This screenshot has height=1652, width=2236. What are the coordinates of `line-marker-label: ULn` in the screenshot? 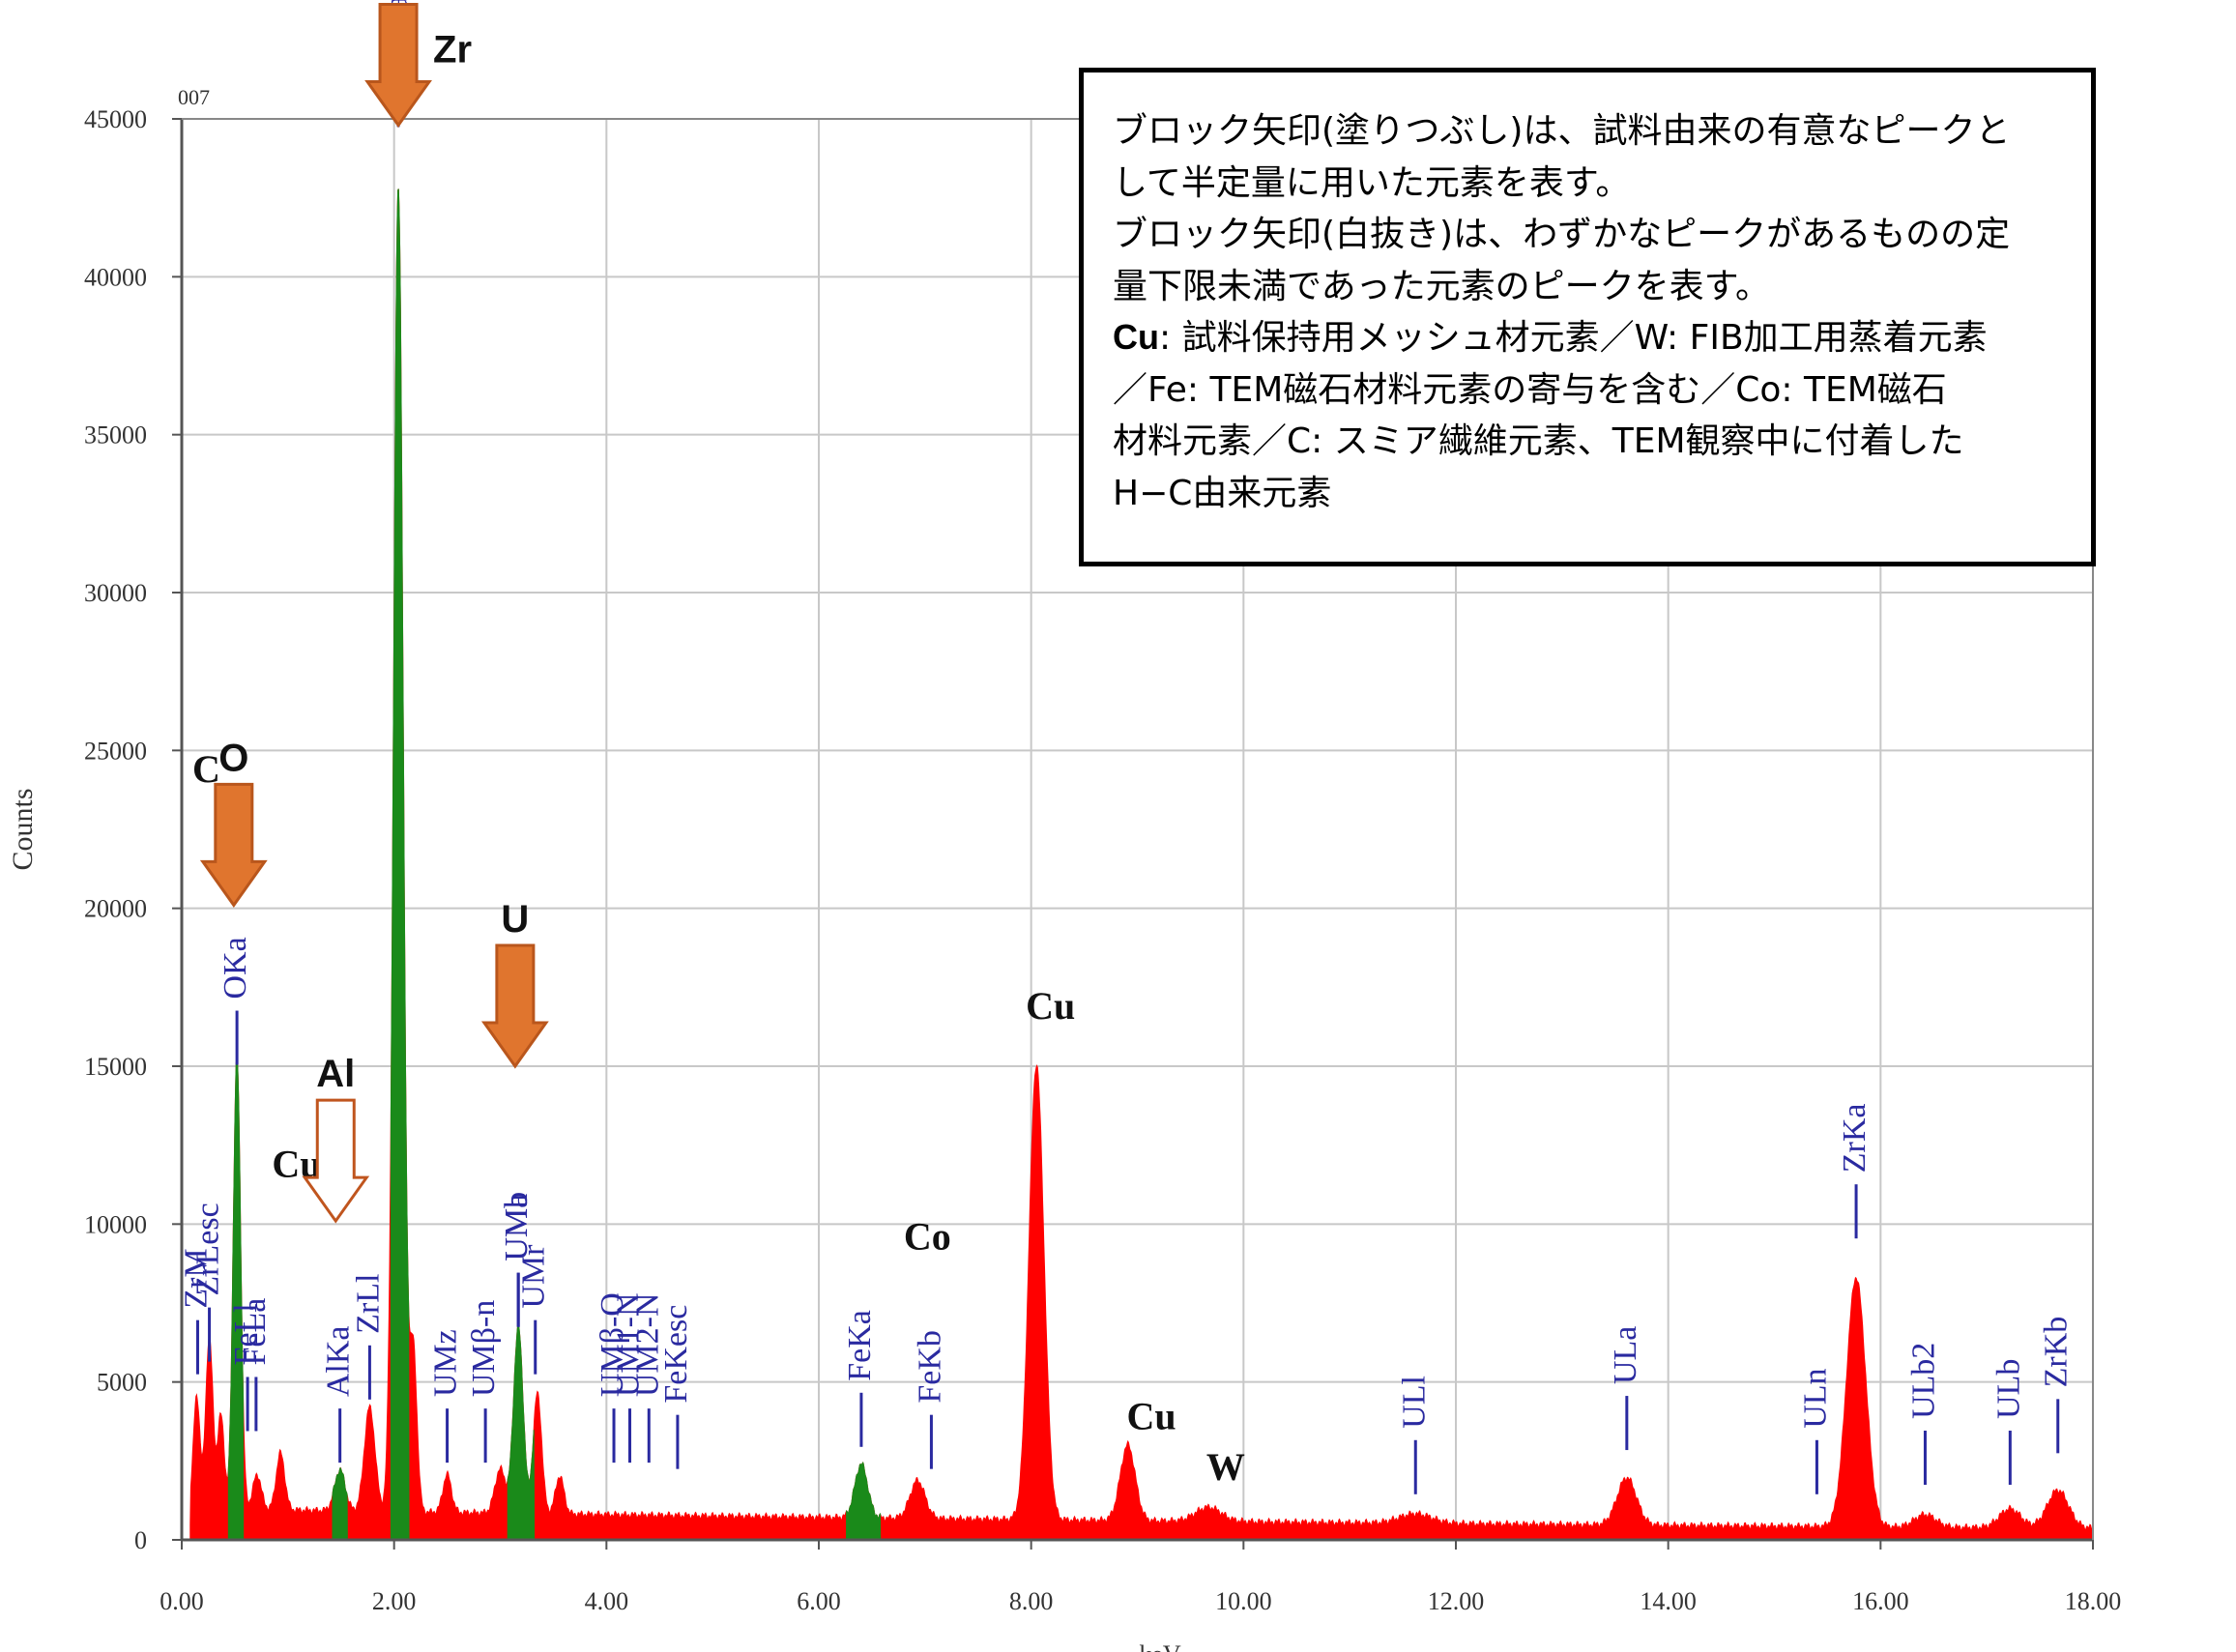 It's located at (1815, 1398).